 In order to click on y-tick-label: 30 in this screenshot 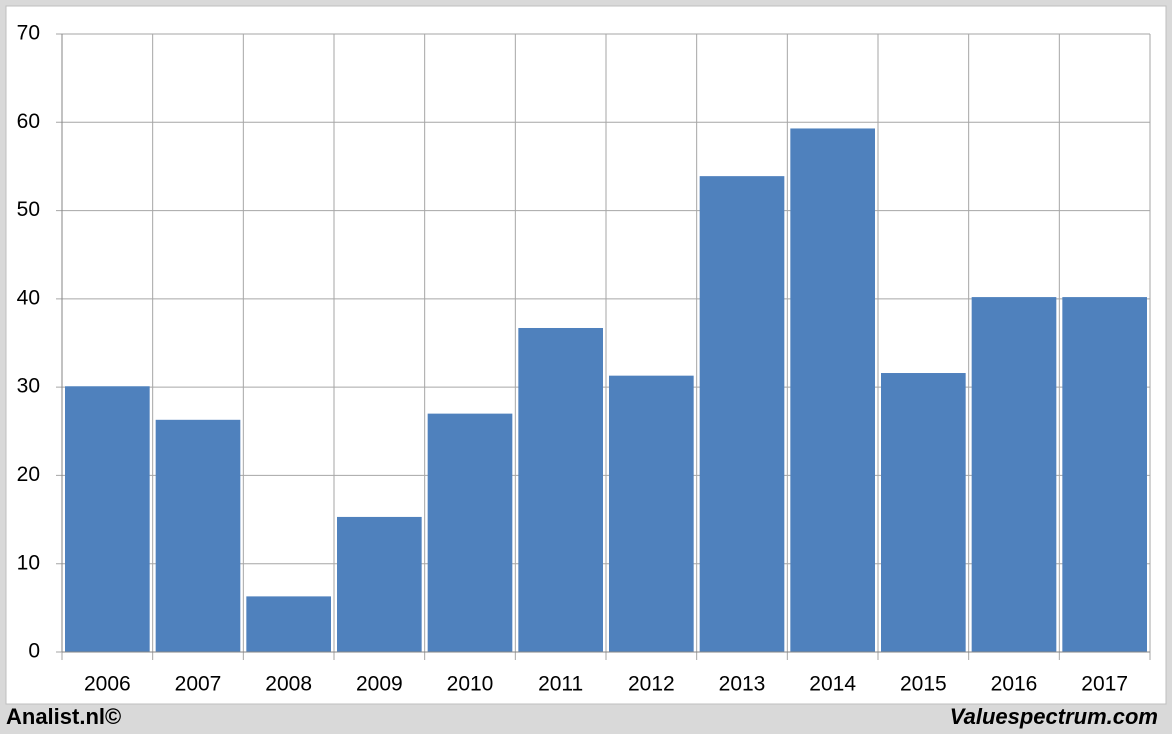, I will do `click(28, 386)`.